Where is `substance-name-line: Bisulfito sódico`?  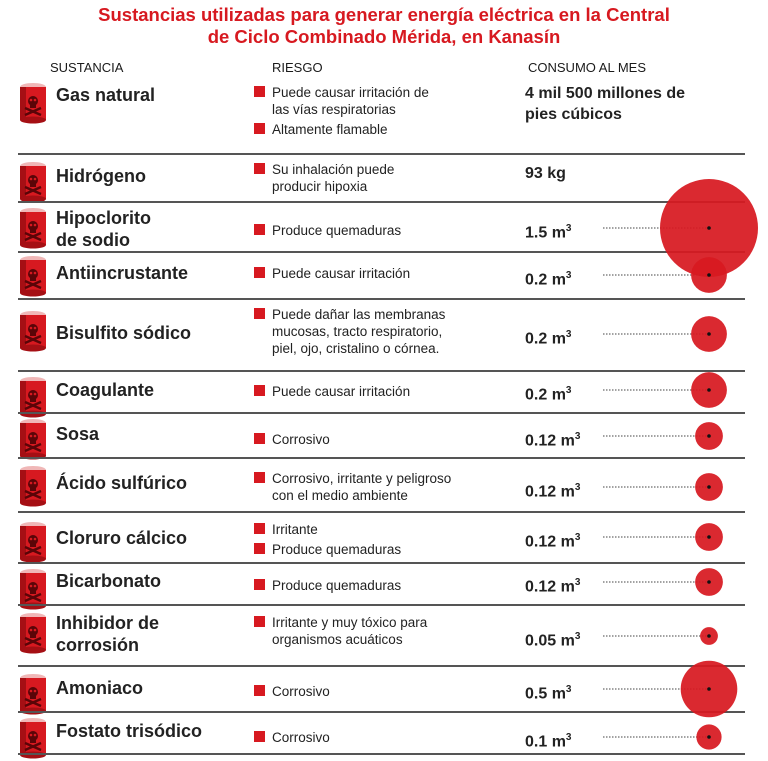
substance-name-line: Bisulfito sódico is located at coordinates (123, 333).